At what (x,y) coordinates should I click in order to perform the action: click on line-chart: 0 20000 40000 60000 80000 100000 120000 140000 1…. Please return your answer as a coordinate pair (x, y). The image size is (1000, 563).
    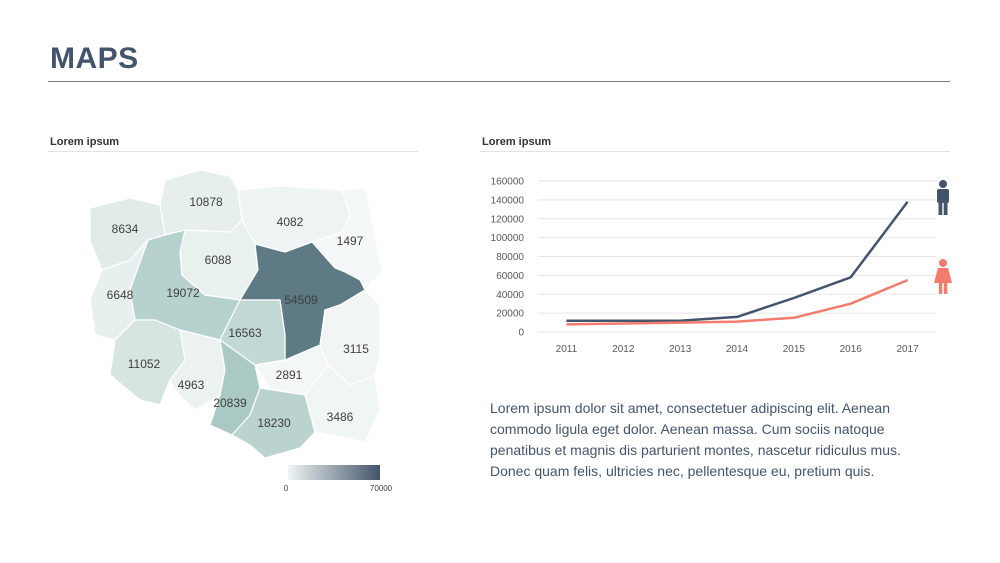
    Looking at the image, I should click on (721, 266).